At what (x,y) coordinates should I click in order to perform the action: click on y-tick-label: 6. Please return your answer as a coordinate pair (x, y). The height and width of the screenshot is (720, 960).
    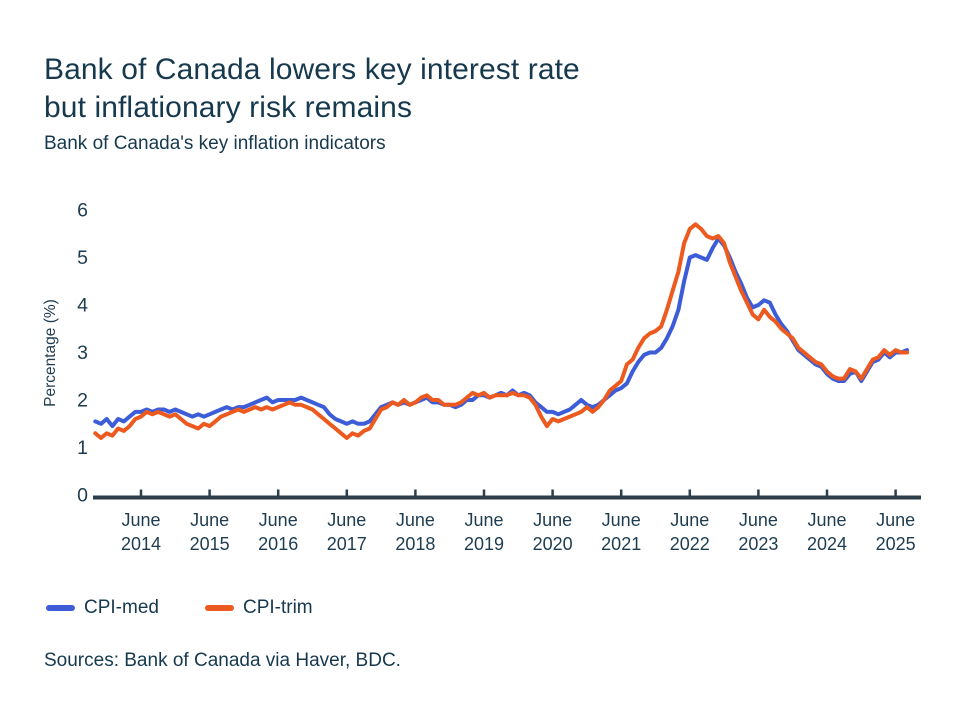
    Looking at the image, I should click on (82, 211).